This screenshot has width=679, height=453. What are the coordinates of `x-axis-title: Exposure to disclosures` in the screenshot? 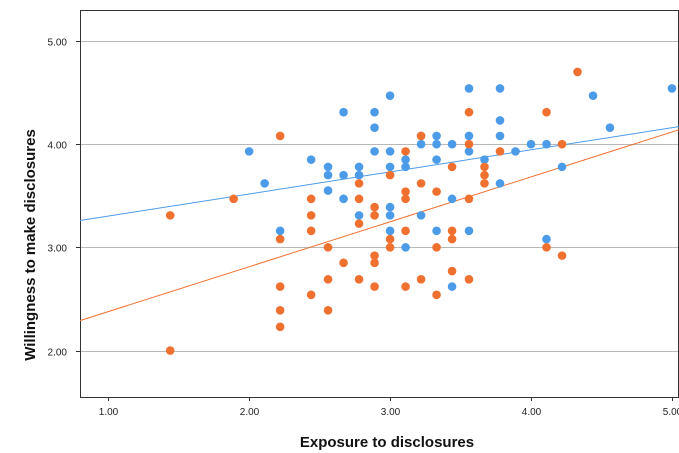 It's located at (387, 442).